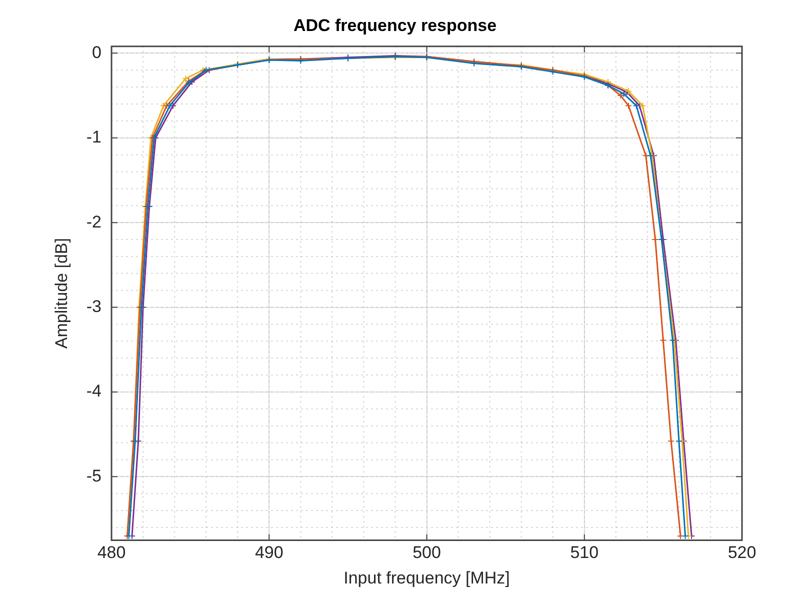  I want to click on y-tick-label: -5, so click(94, 476).